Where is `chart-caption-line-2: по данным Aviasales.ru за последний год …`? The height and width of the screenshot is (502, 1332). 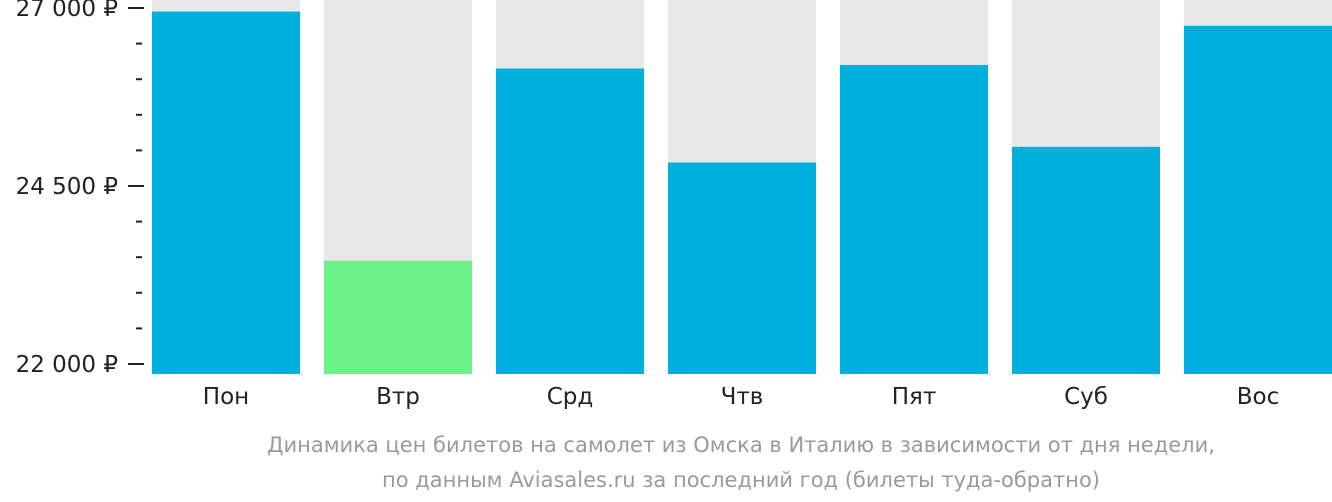 chart-caption-line-2: по данным Aviasales.ru за последний год … is located at coordinates (741, 480).